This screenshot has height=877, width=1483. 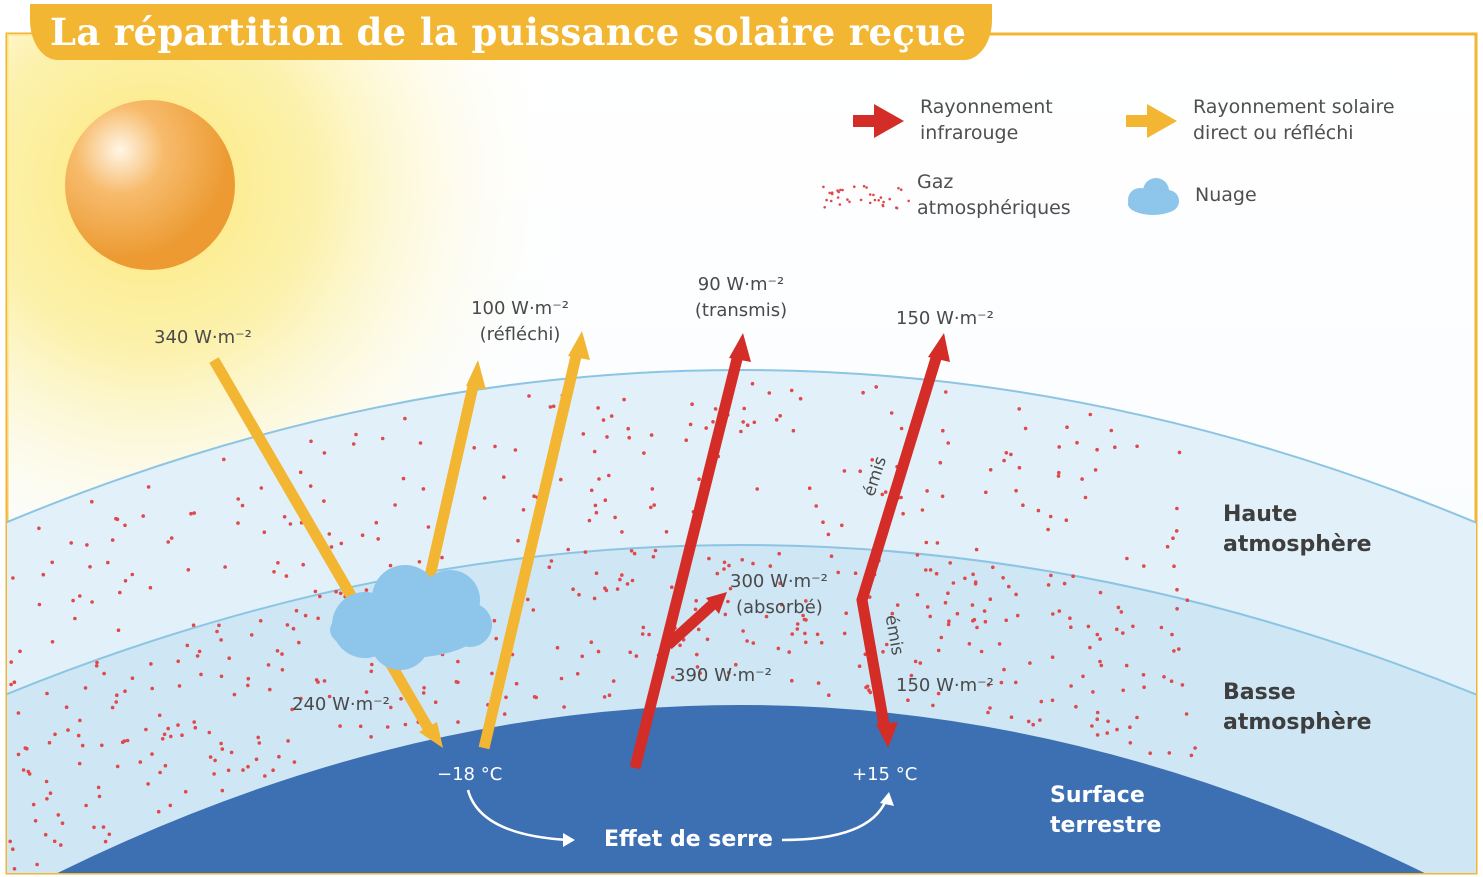 I want to click on surface-label: Surface terrestre, so click(x=1106, y=810).